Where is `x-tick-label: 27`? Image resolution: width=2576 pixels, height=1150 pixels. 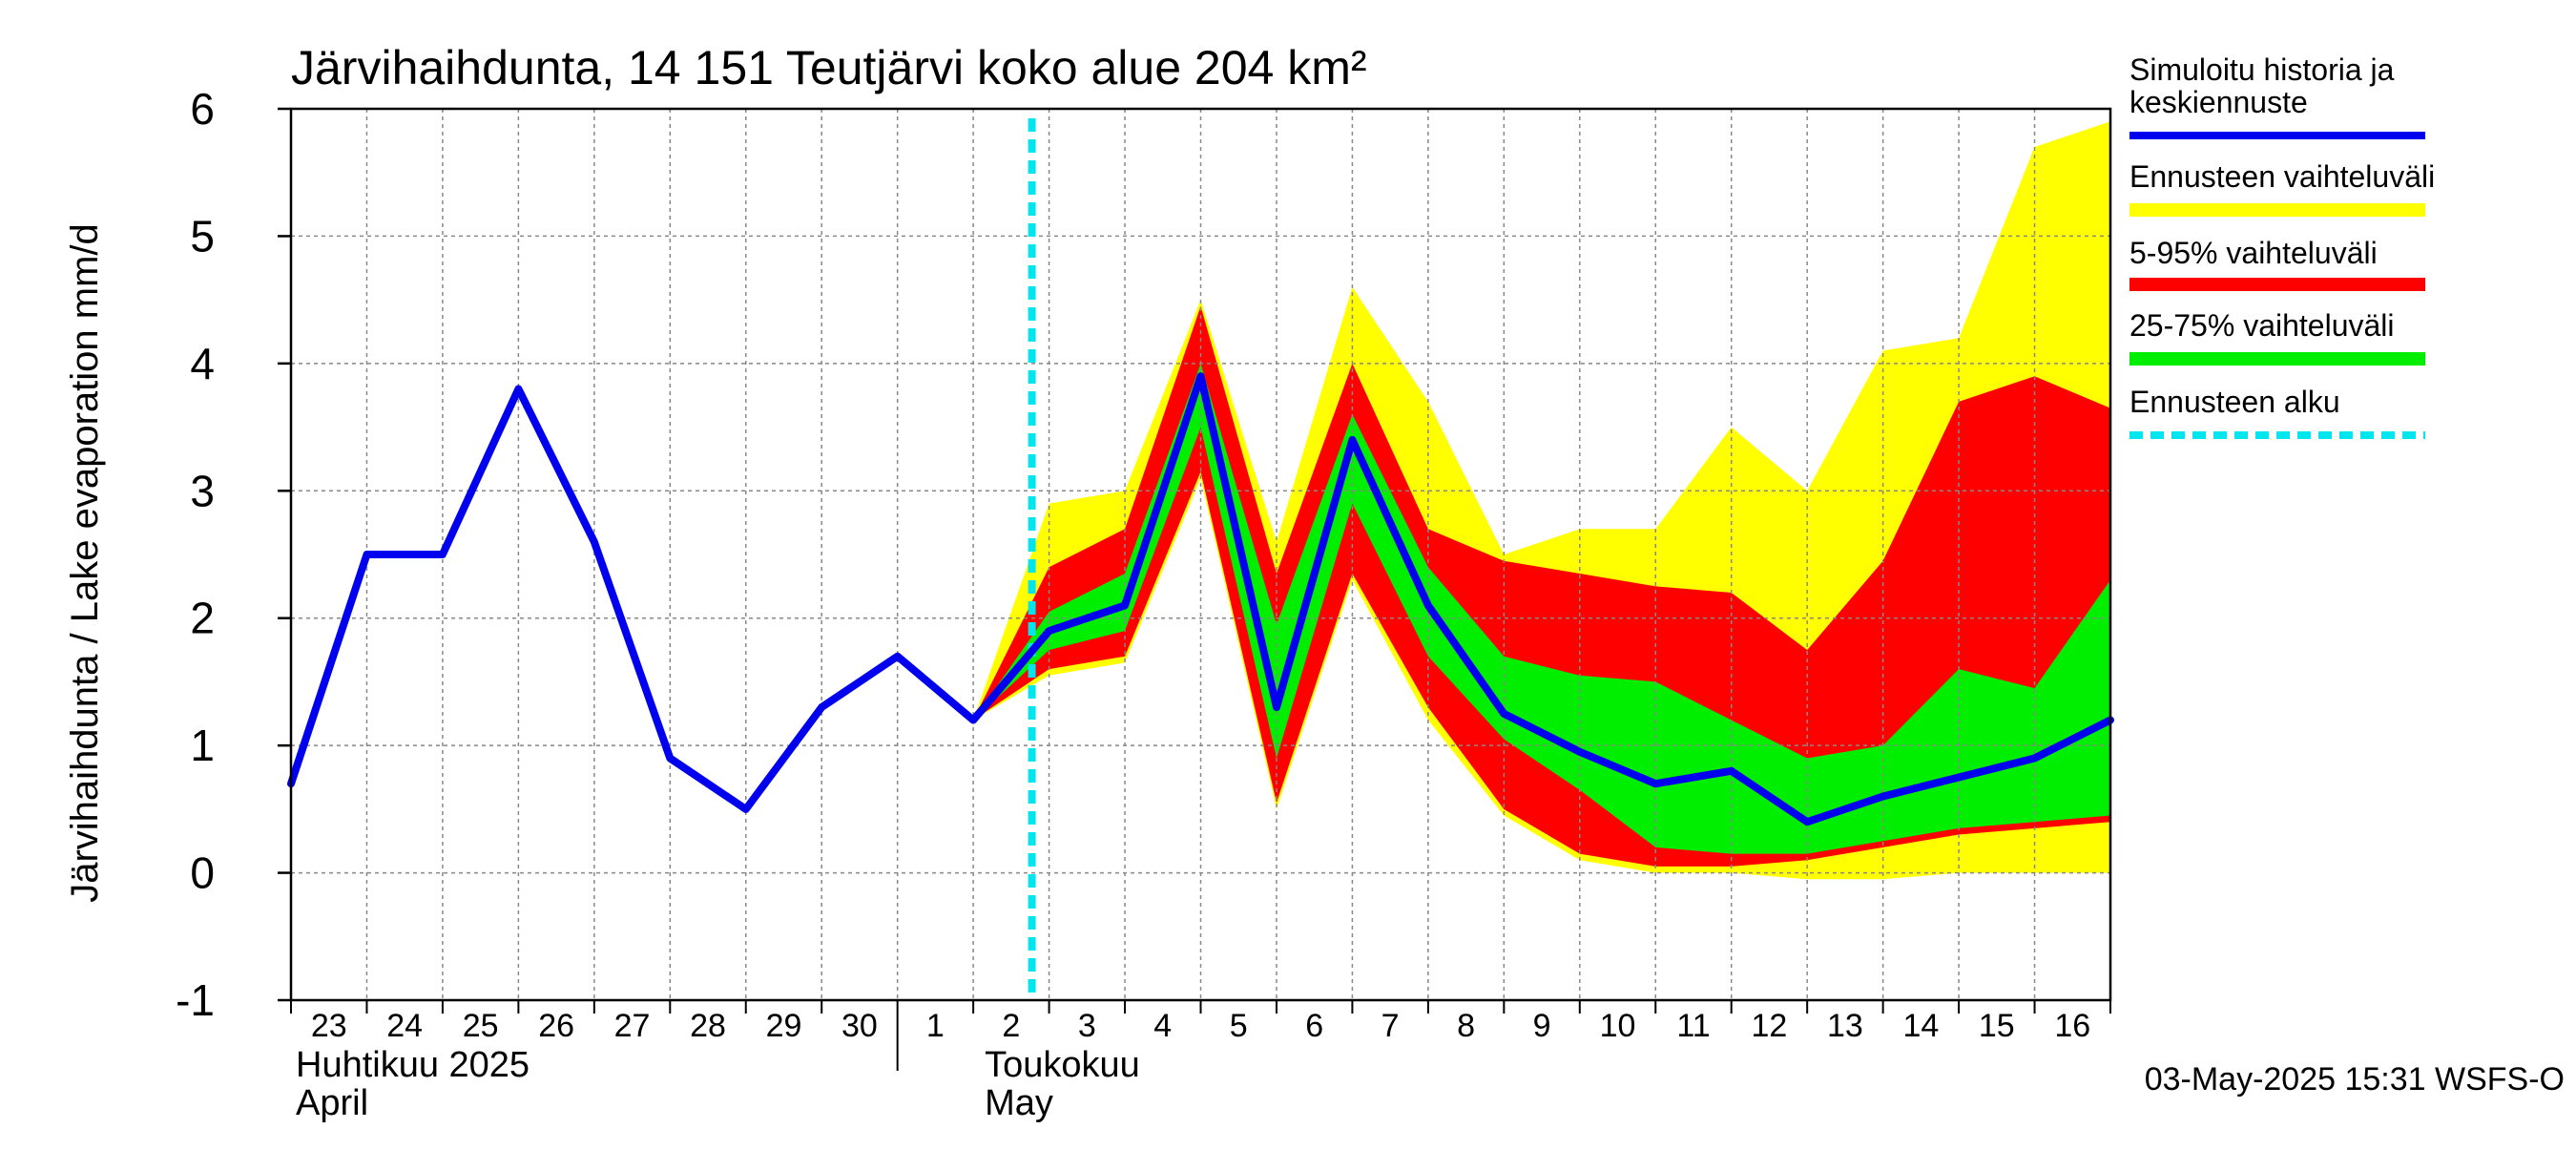
x-tick-label: 27 is located at coordinates (632, 1026).